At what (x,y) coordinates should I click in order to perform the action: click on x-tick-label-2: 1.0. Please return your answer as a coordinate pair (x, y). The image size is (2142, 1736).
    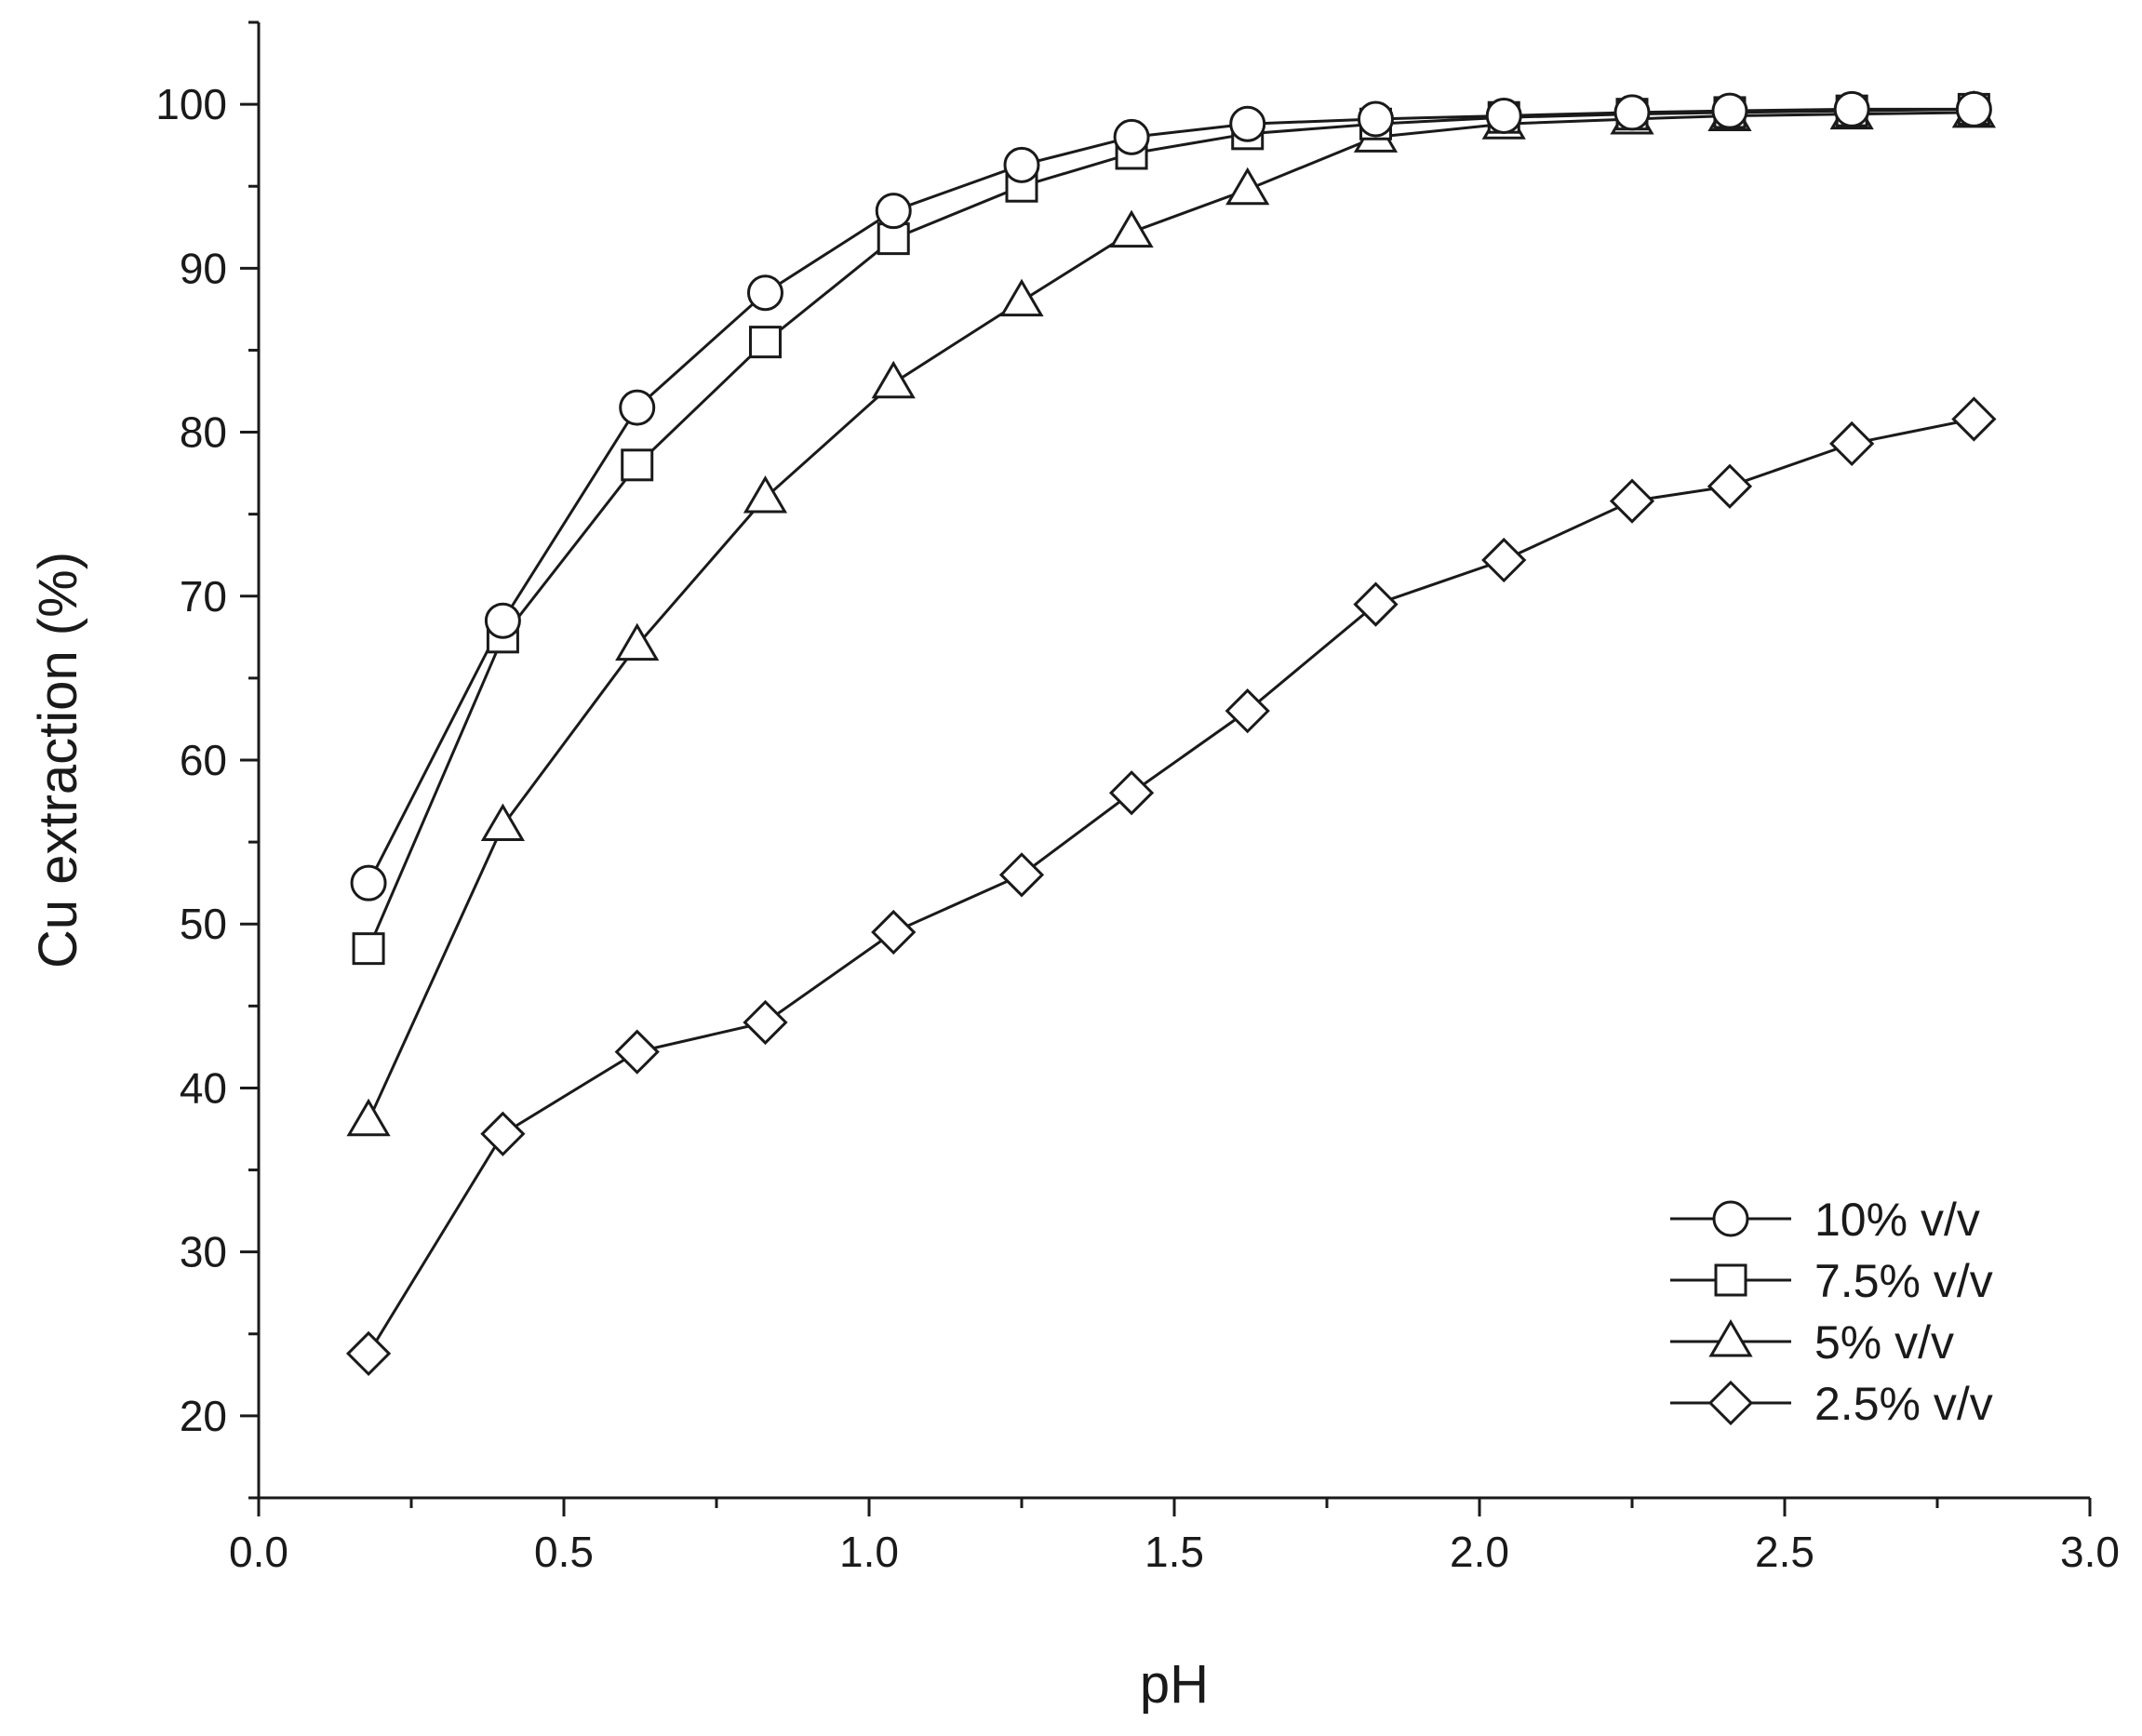
    Looking at the image, I should click on (869, 1552).